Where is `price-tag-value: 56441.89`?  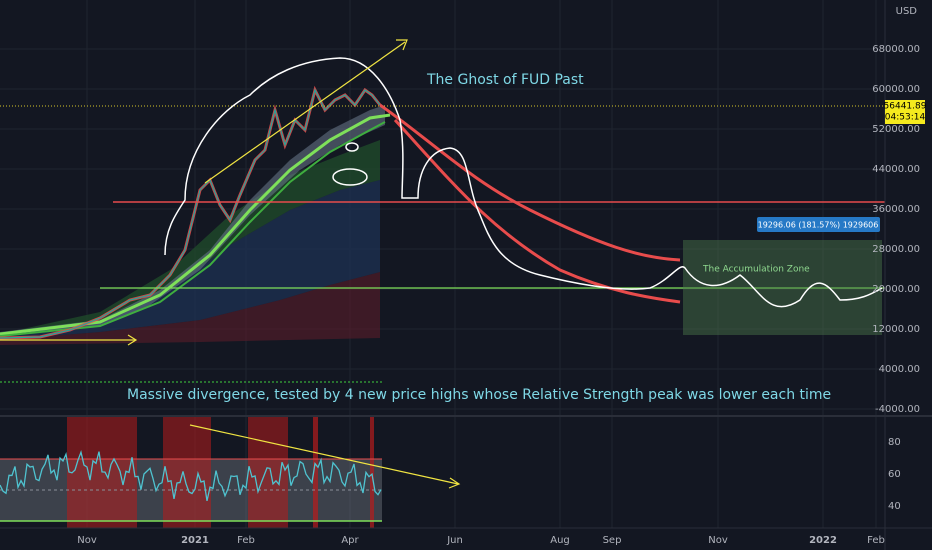
price-tag-value: 56441.89 is located at coordinates (905, 107).